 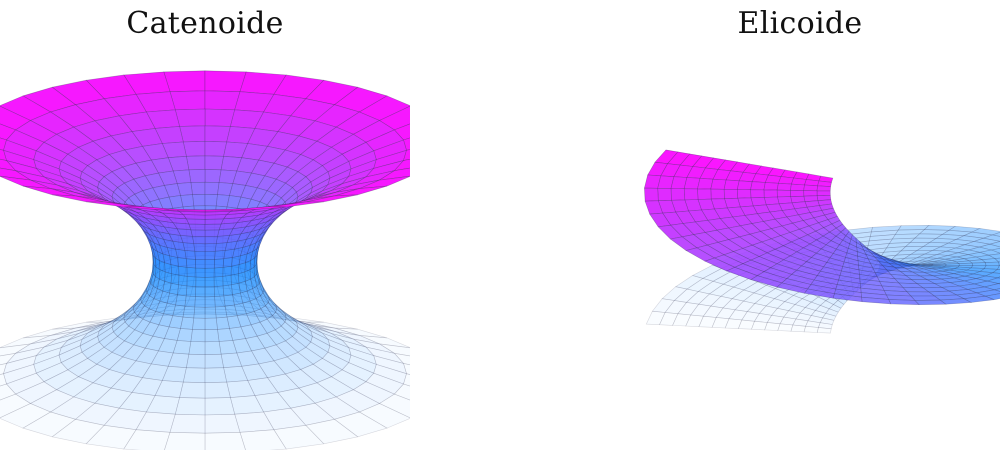 What do you see at coordinates (822, 241) in the screenshot?
I see `helicoid-surface` at bounding box center [822, 241].